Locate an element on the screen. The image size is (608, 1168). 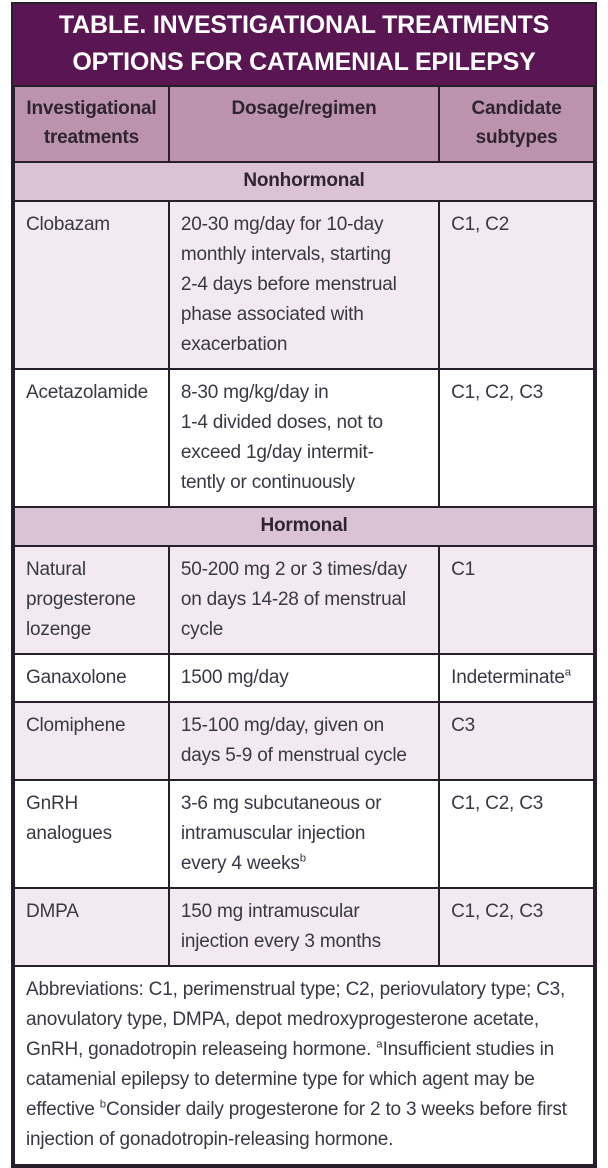
cell-subtypes: C3 is located at coordinates (516, 741).